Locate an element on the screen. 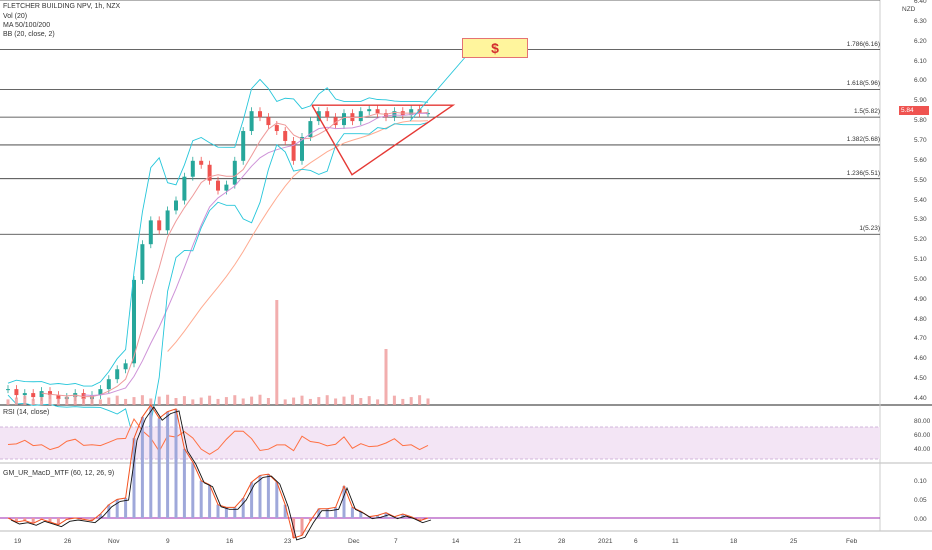  rsi-tick-label: 40.00 is located at coordinates (922, 449).